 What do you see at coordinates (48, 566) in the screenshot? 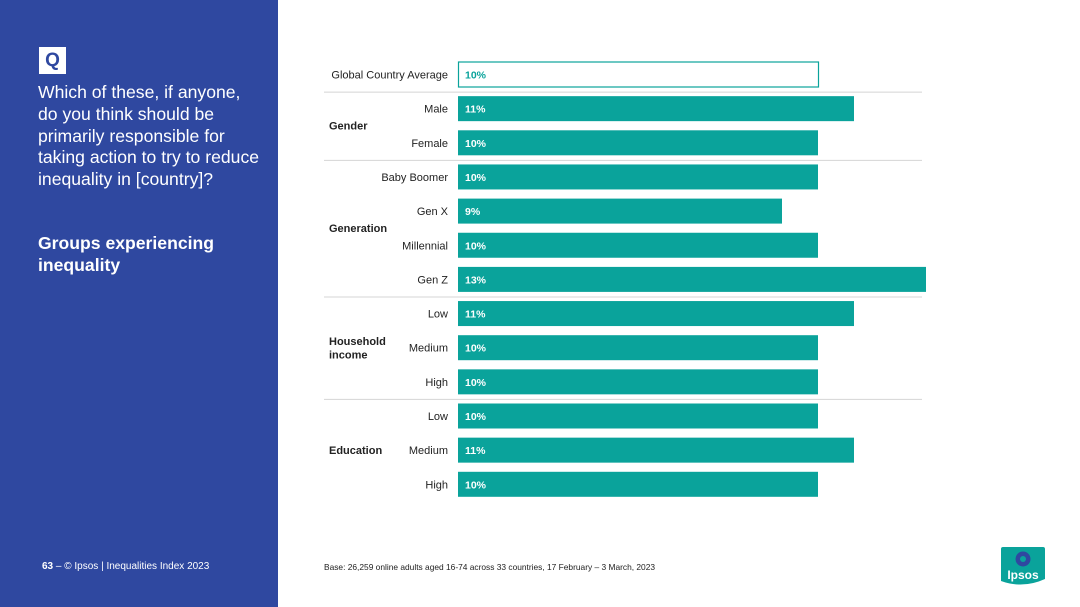
I see `page-number: 63` at bounding box center [48, 566].